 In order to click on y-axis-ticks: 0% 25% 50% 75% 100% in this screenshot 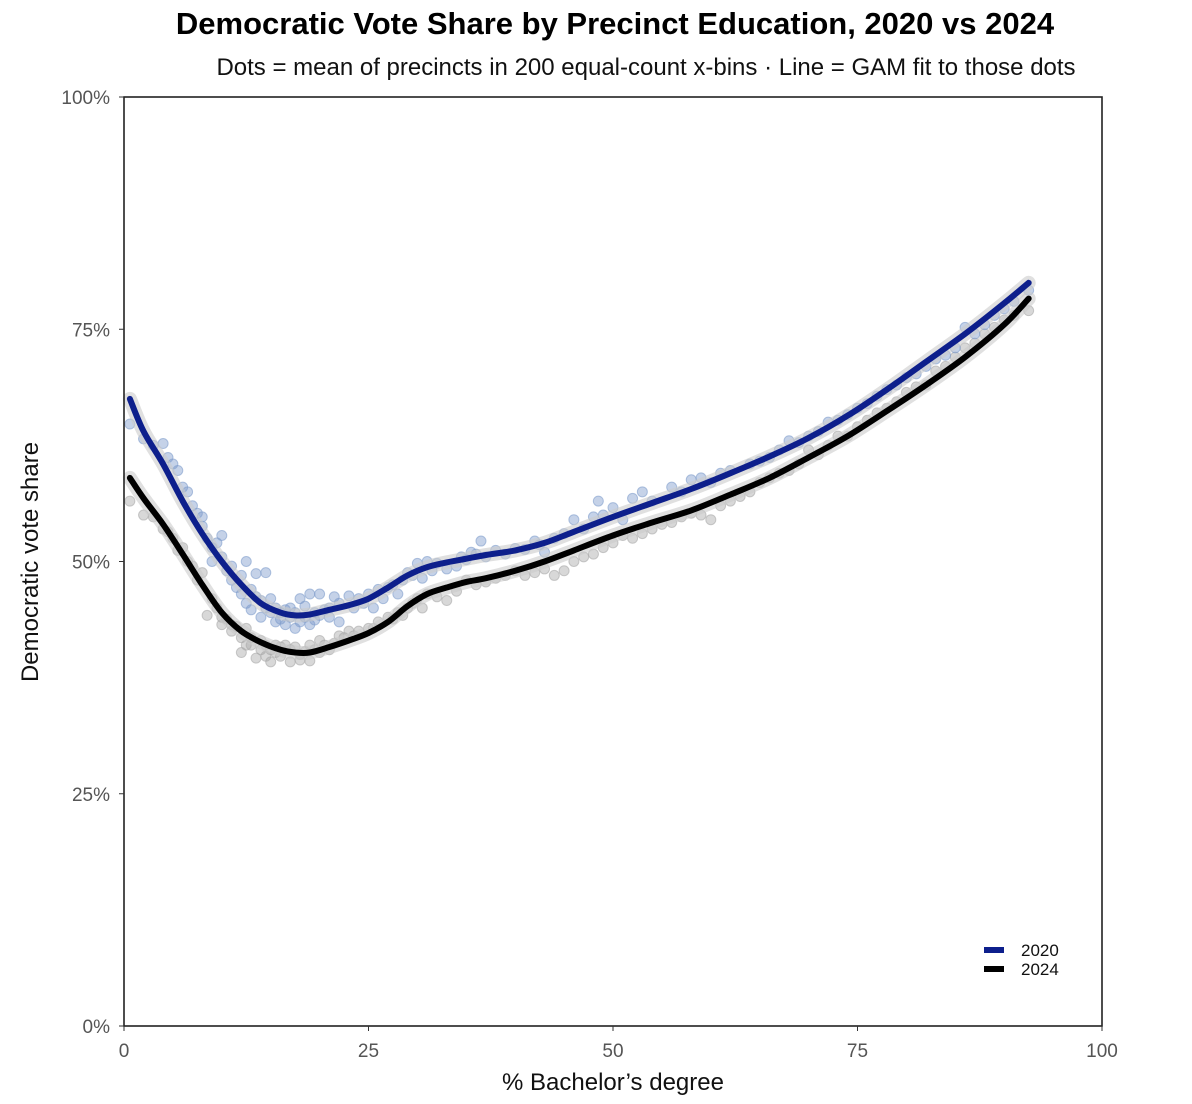, I will do `click(92, 563)`.